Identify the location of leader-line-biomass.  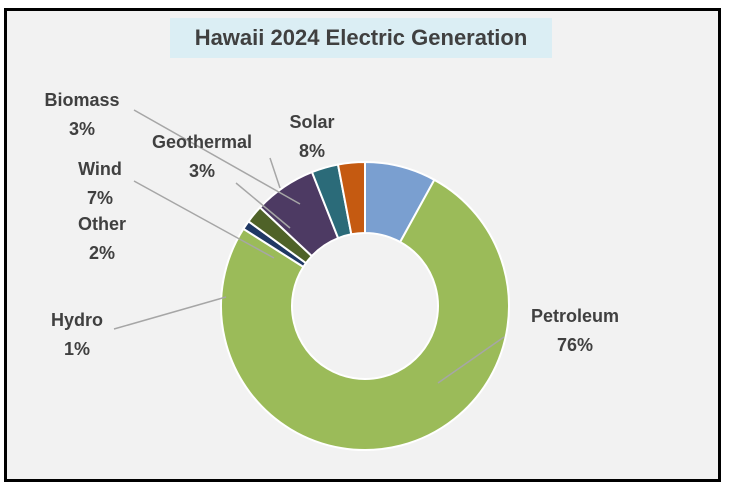
(217, 157).